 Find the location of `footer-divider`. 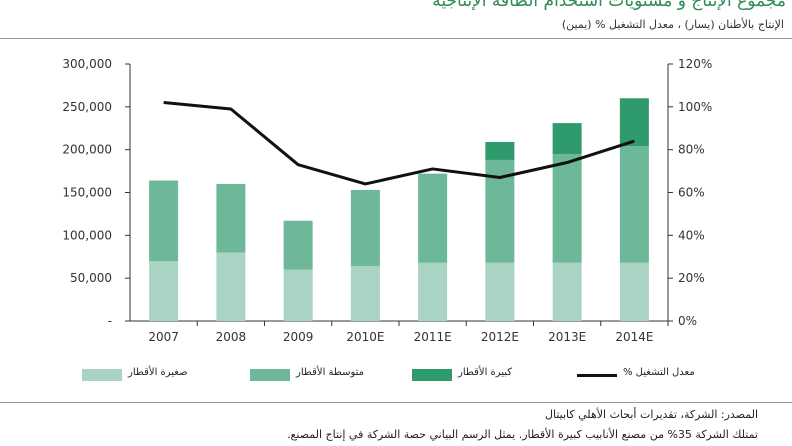

footer-divider is located at coordinates (396, 402).